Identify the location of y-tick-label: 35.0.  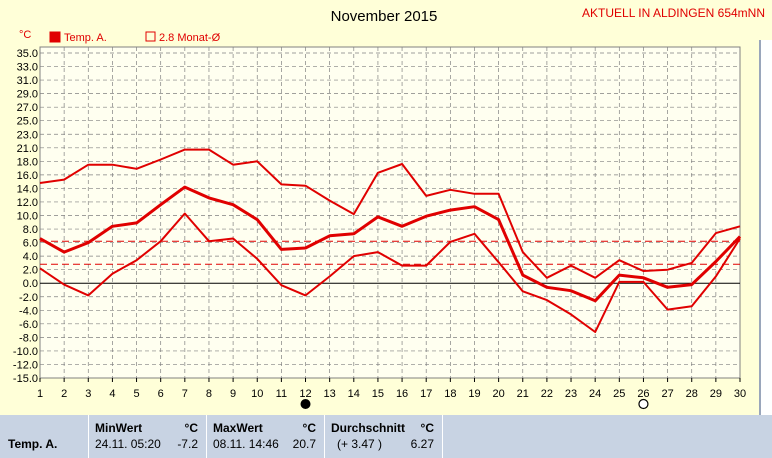
(27, 54).